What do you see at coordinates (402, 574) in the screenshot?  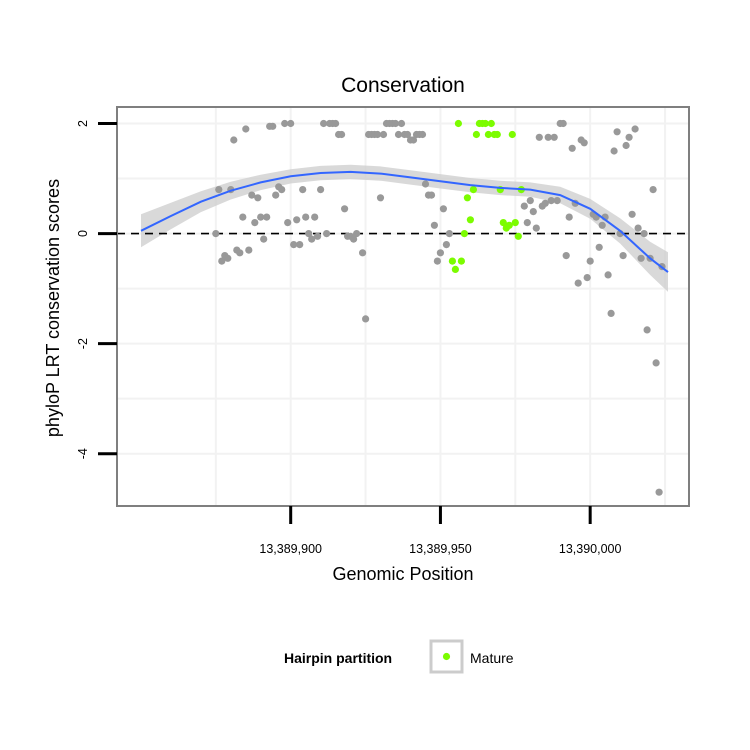 I see `x-axis-label: Genomic Position` at bounding box center [402, 574].